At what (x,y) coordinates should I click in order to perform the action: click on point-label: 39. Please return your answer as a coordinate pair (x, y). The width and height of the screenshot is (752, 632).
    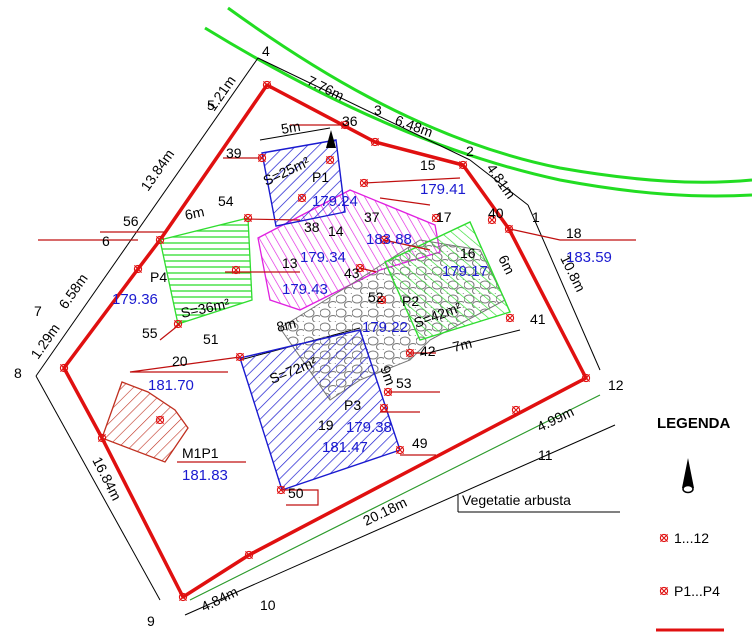
    Looking at the image, I should click on (234, 153).